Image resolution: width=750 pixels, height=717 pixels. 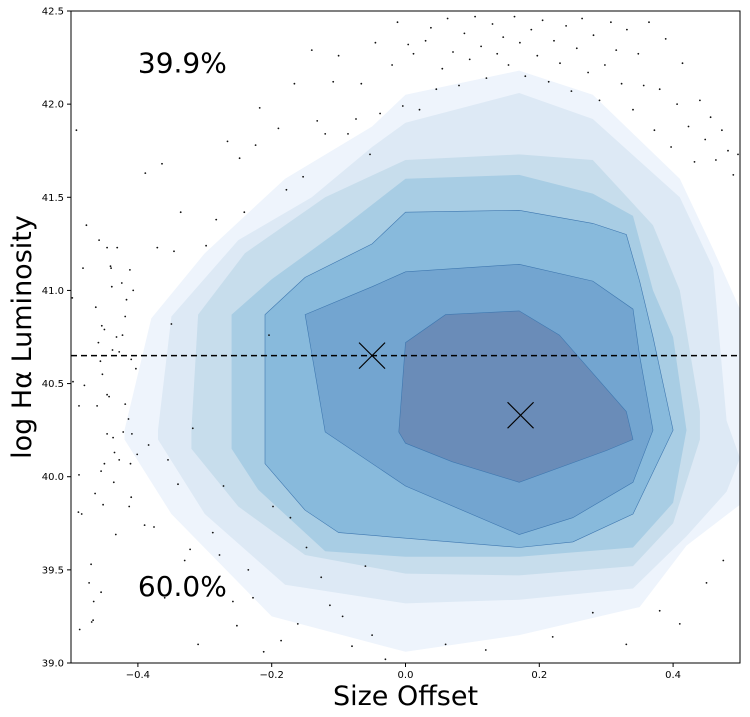 I want to click on y-tick-label: 42.5, so click(x=53, y=12).